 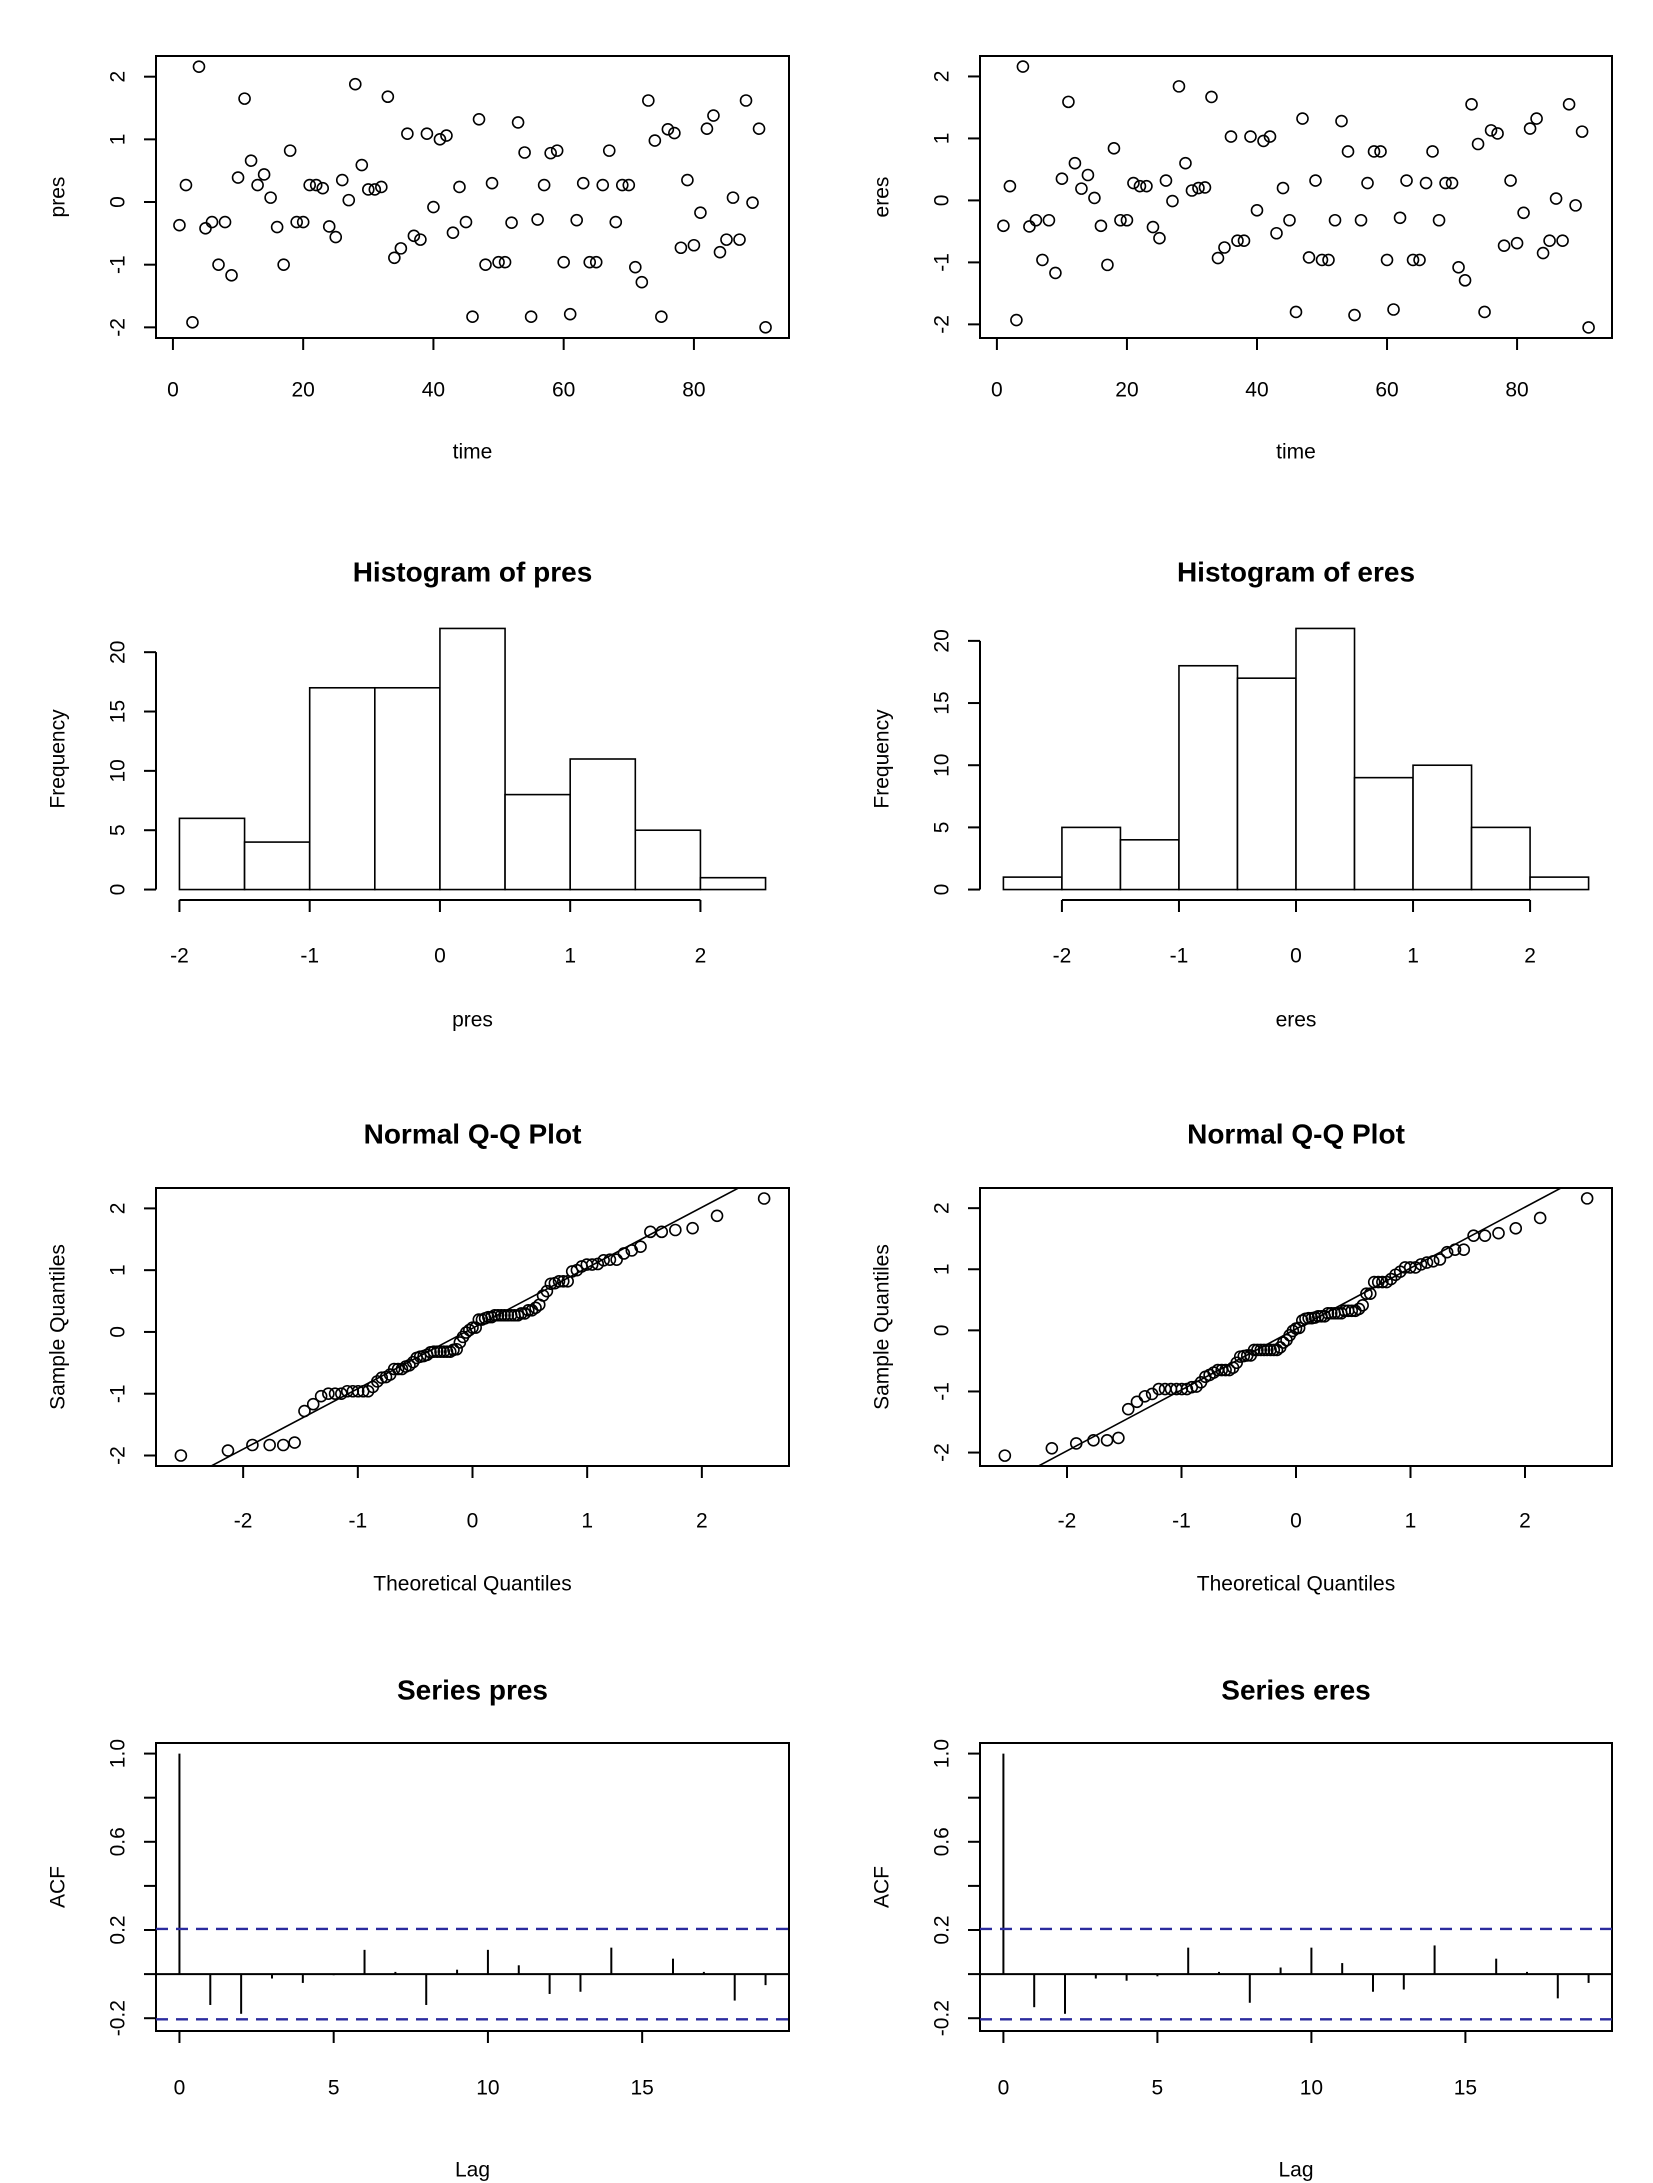 What do you see at coordinates (702, 1521) in the screenshot?
I see `x-tick-label: 2` at bounding box center [702, 1521].